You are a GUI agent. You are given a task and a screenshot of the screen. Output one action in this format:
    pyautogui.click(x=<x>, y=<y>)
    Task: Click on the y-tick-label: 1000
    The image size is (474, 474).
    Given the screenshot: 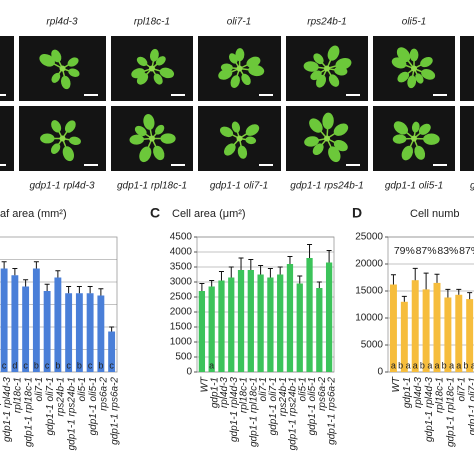 What is the action you would take?
    pyautogui.click(x=181, y=342)
    